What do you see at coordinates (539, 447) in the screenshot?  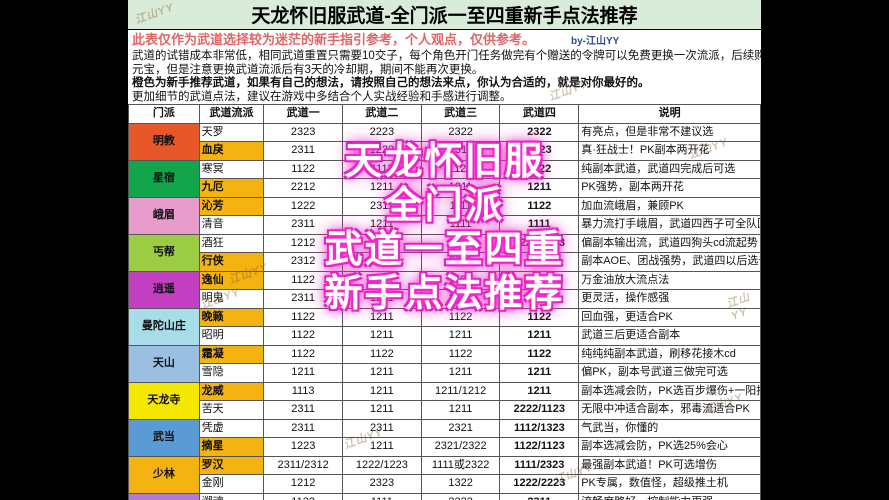 I see `wudao4-cell: 1122/1123` at bounding box center [539, 447].